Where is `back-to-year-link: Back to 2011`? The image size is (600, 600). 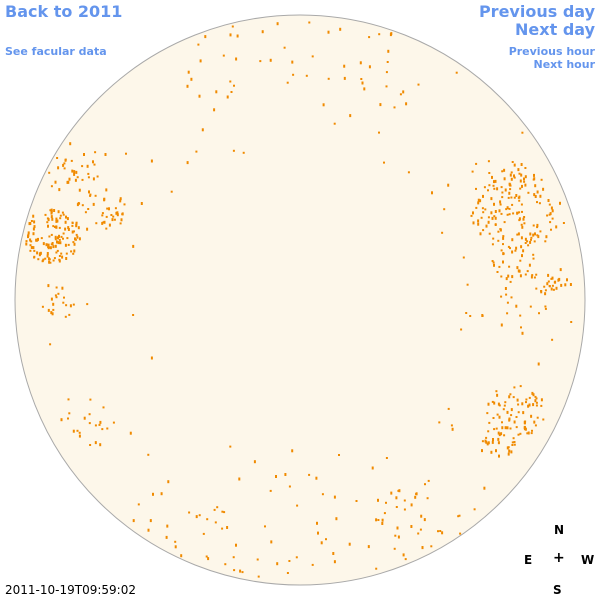
back-to-year-link: Back to 2011 is located at coordinates (64, 11).